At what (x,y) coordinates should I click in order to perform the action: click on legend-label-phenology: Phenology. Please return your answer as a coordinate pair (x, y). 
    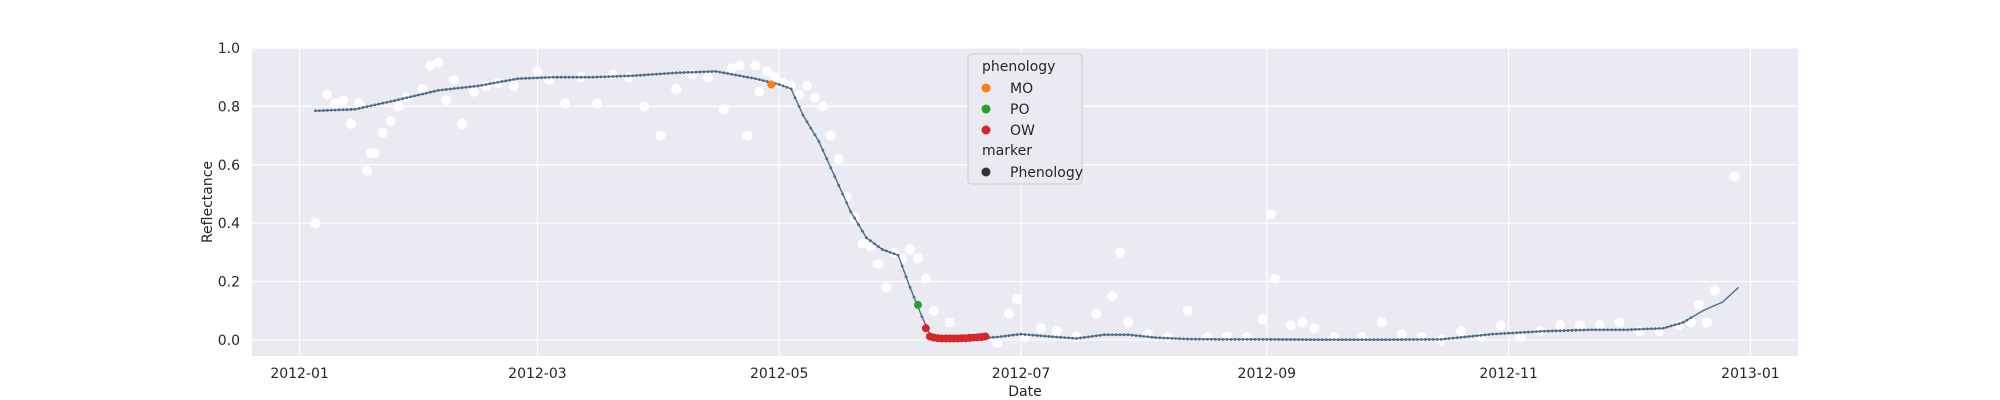
    Looking at the image, I should click on (1046, 173).